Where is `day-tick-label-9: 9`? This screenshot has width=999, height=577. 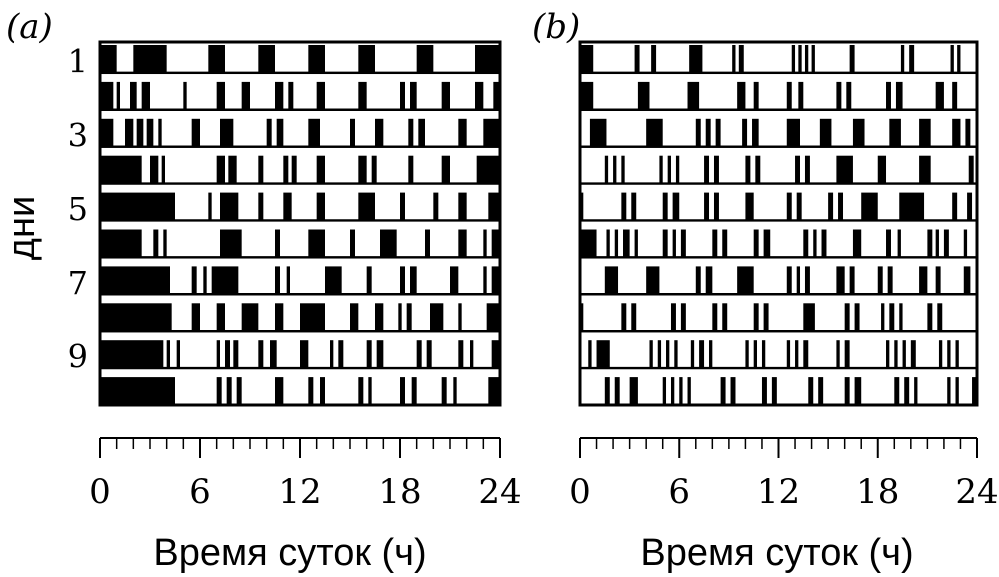 day-tick-label-9: 9 is located at coordinates (78, 357).